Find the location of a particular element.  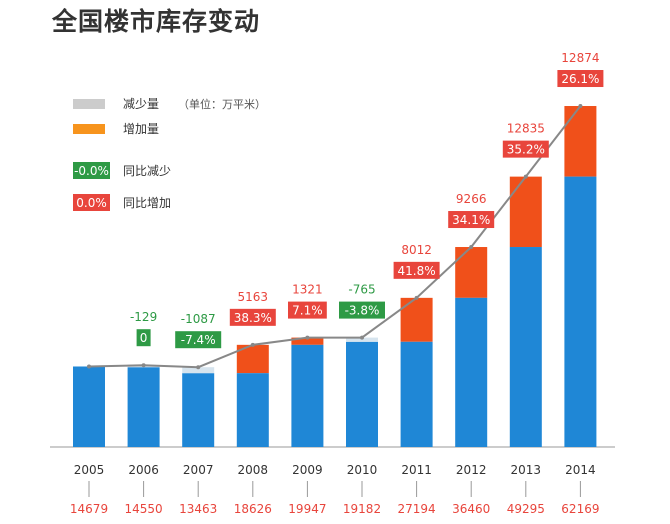

change-label-2011: 8012 is located at coordinates (416, 250).